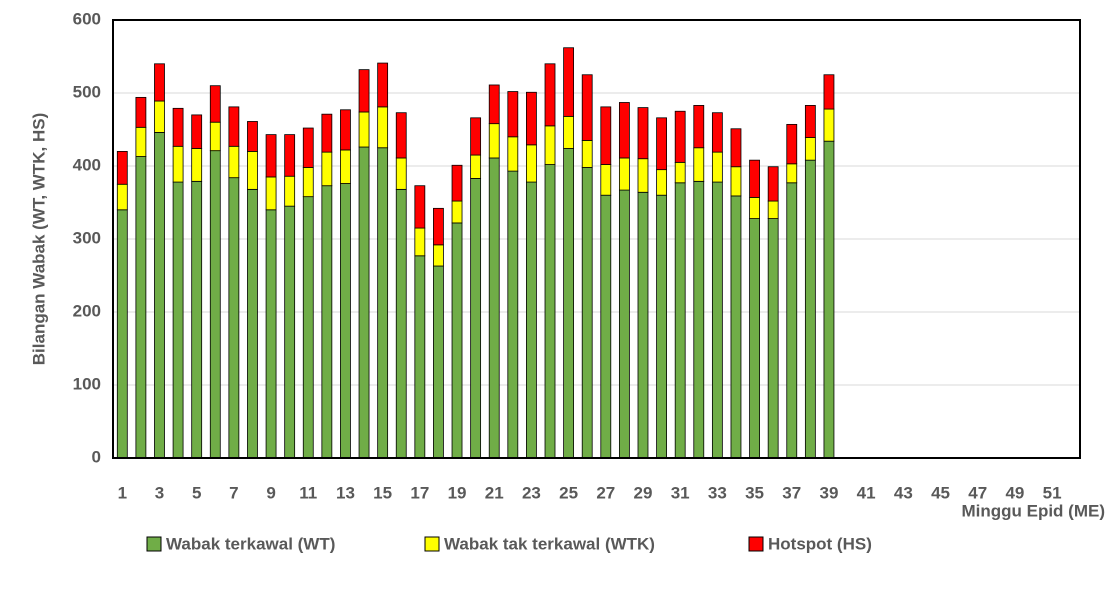 The width and height of the screenshot is (1112, 594). What do you see at coordinates (38, 239) in the screenshot?
I see `y-axis-title: Bilangan Wabak (WT, WTK, HS)` at bounding box center [38, 239].